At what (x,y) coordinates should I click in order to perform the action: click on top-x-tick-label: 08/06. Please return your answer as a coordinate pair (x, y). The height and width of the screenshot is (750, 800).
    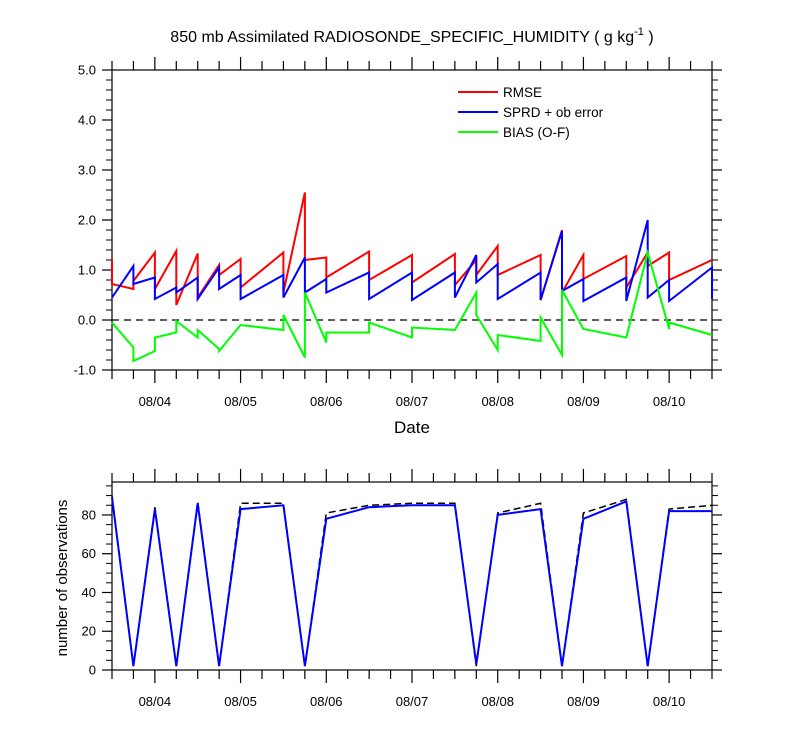
    Looking at the image, I should click on (326, 401).